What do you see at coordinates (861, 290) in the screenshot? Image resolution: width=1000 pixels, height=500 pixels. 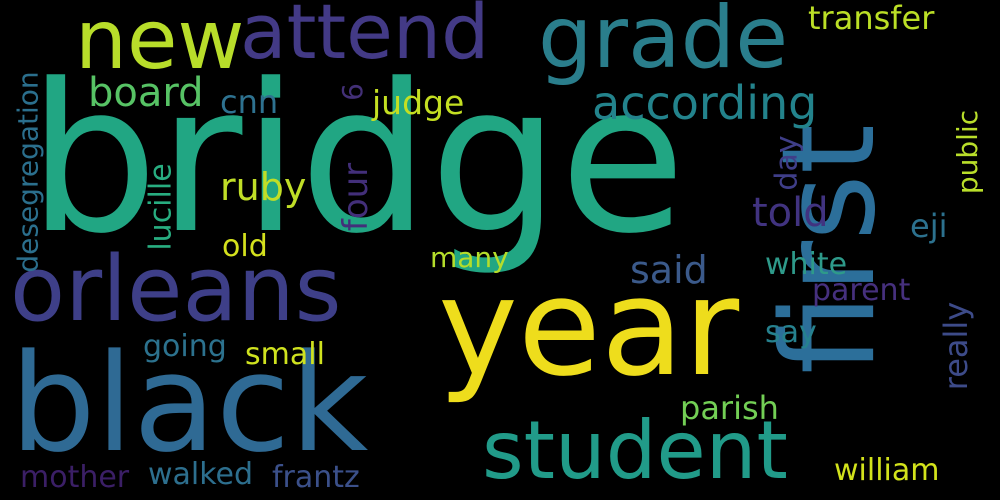 I see `word-parent: parent` at bounding box center [861, 290].